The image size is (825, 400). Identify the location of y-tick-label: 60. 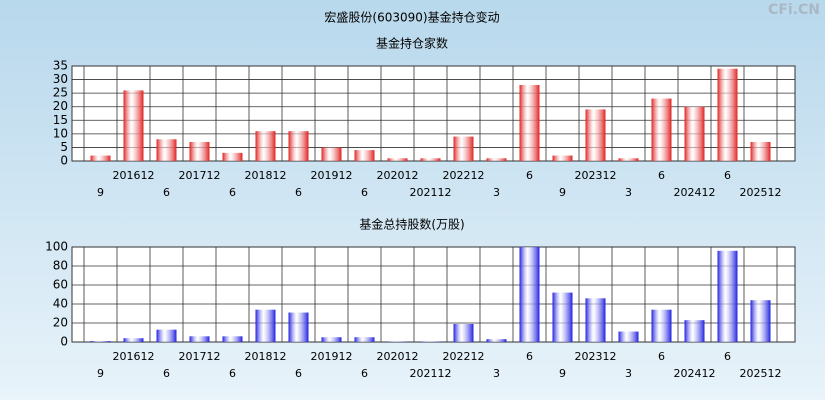
(60, 285).